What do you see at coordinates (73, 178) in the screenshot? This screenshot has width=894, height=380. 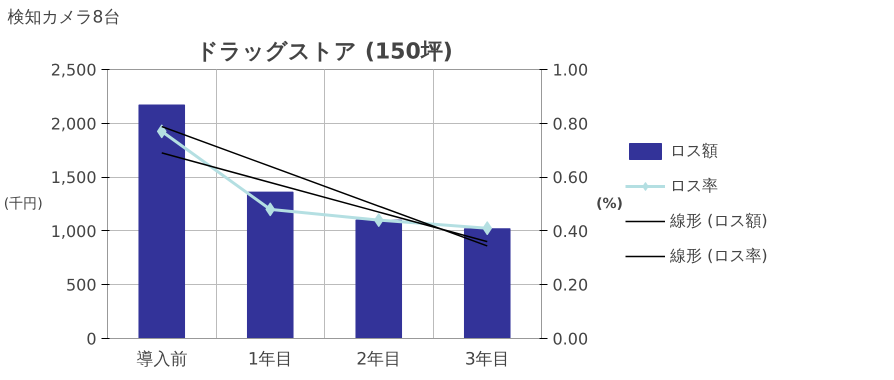 I see `y-tick-label: 1,500` at bounding box center [73, 178].